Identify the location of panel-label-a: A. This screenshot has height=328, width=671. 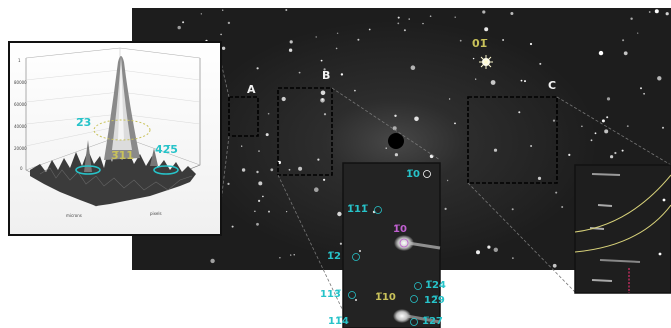
(251, 89).